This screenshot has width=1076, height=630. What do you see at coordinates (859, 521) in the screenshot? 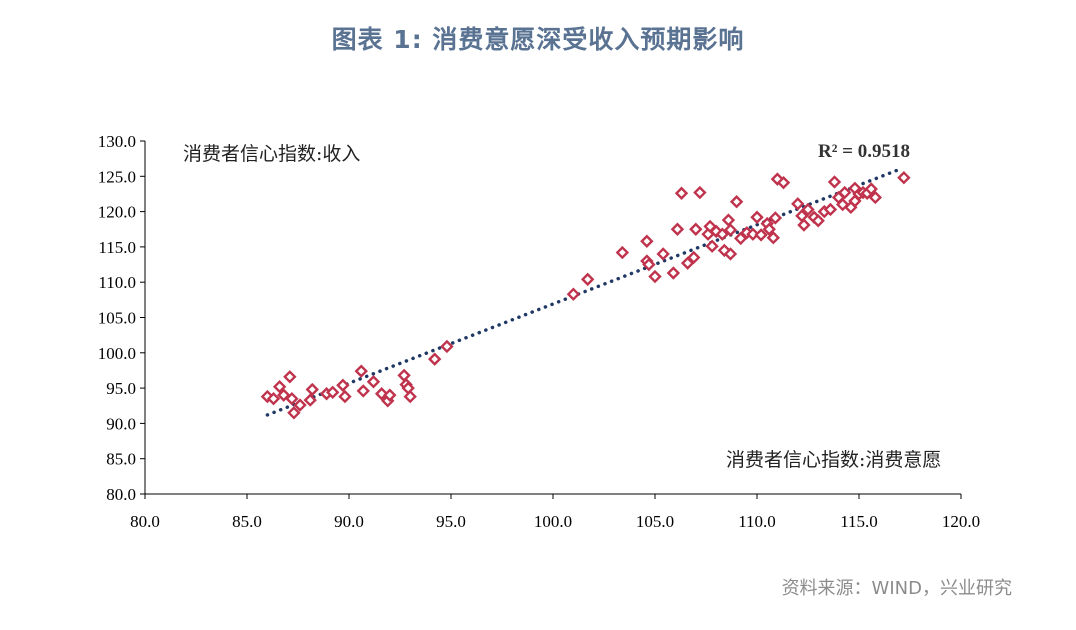
I see `x-tick-label: 115.0` at bounding box center [859, 521].